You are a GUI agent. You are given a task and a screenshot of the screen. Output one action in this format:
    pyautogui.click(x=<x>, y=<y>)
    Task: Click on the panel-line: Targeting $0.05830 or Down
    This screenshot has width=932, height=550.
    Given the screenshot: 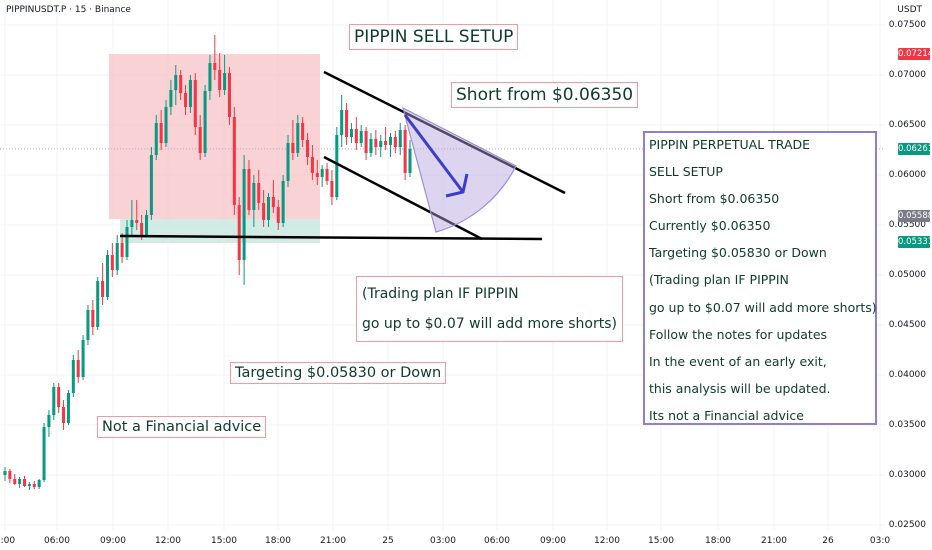 What is the action you would take?
    pyautogui.click(x=738, y=253)
    